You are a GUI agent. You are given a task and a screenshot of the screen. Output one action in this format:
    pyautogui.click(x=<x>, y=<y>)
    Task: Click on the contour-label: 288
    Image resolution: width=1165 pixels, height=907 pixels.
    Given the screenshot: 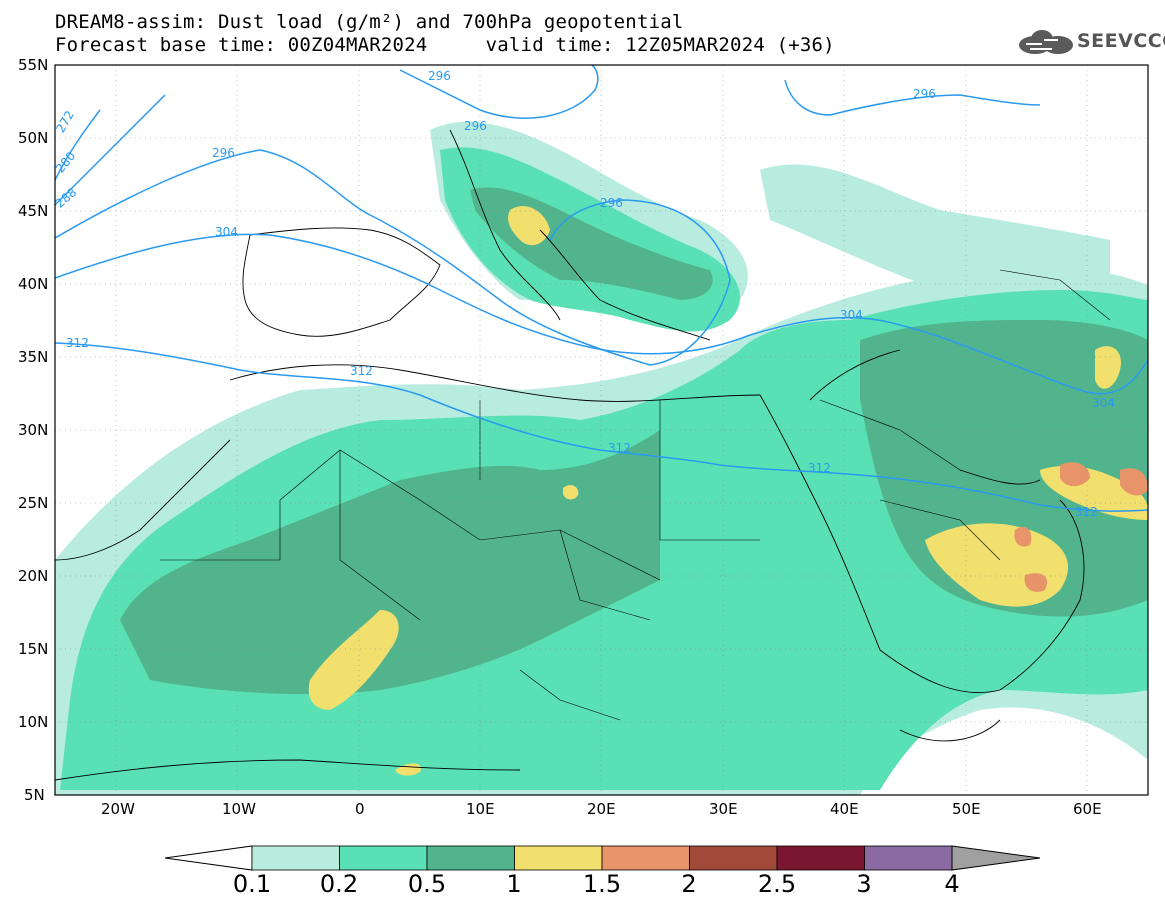 What is the action you would take?
    pyautogui.click(x=66, y=197)
    